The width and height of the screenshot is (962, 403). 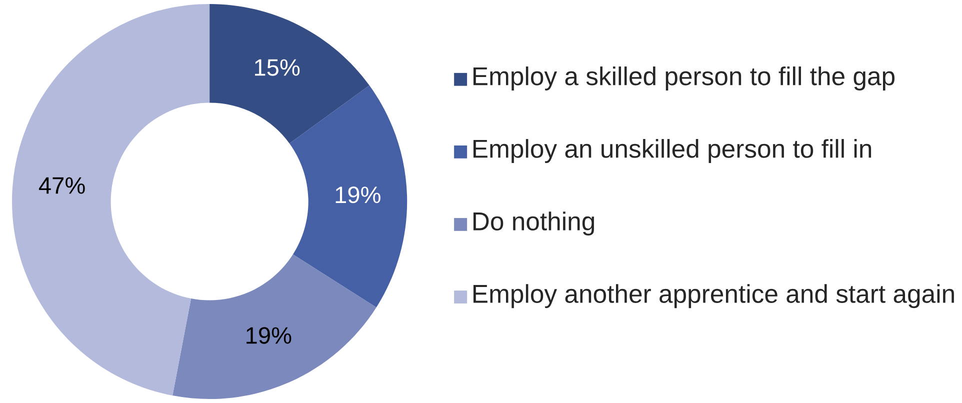 I want to click on legend-label: Employ another apprentice and start again, so click(x=713, y=296).